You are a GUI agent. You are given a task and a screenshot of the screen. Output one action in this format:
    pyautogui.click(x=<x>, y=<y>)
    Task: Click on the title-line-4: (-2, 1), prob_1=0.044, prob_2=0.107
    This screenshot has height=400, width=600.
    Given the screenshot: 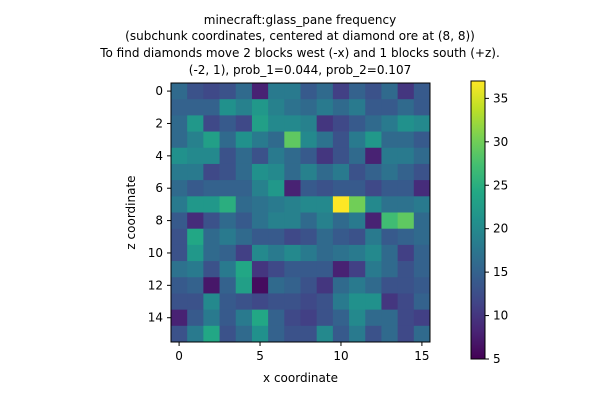 What is the action you would take?
    pyautogui.click(x=300, y=70)
    